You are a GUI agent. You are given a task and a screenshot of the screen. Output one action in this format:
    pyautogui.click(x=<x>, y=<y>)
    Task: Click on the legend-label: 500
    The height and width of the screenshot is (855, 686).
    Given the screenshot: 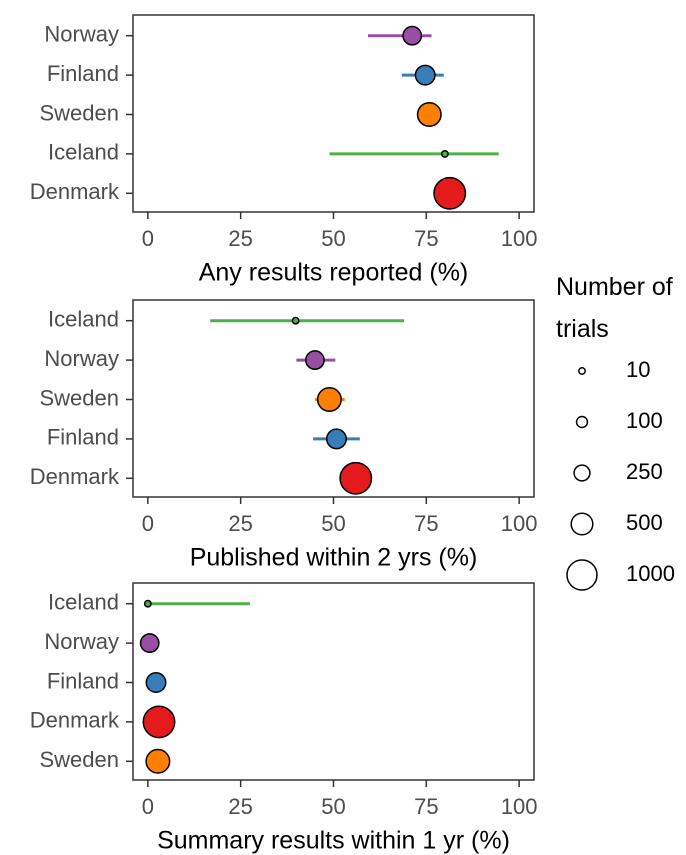 What is the action you would take?
    pyautogui.click(x=644, y=522)
    